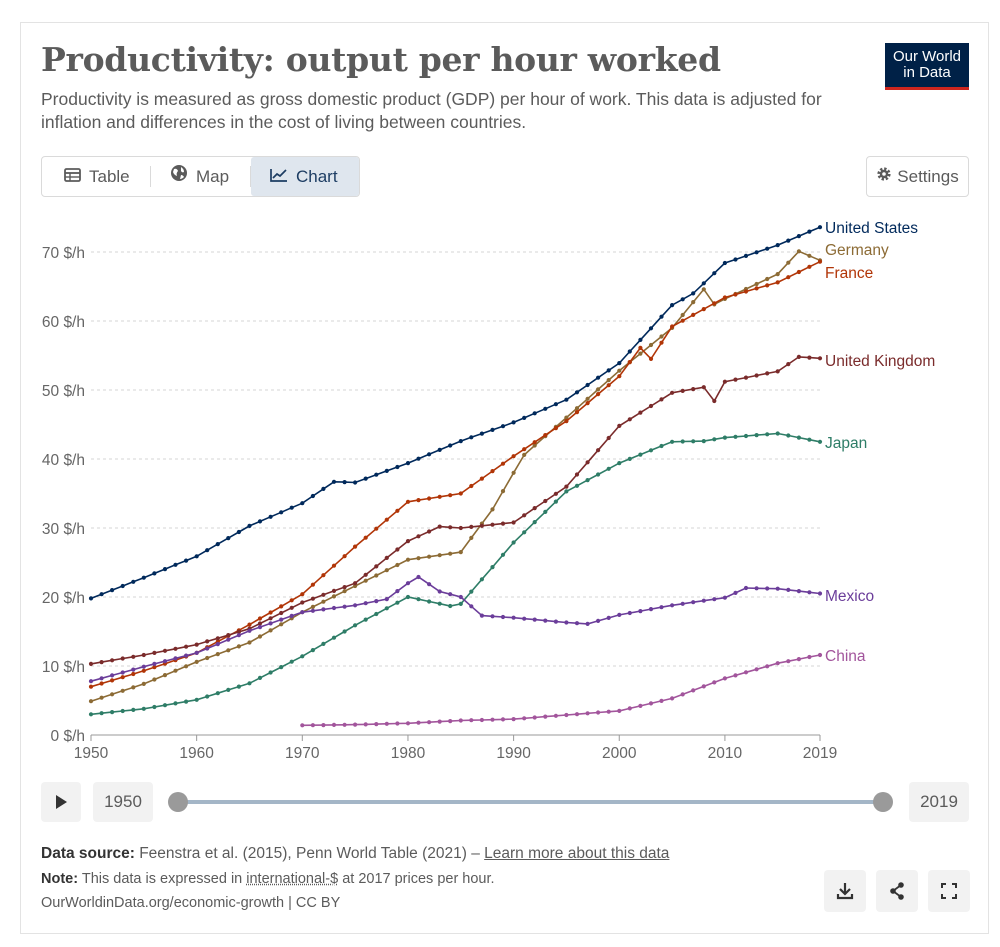 This screenshot has width=1000, height=947. What do you see at coordinates (455, 629) in the screenshot?
I see `series-line-mexico` at bounding box center [455, 629].